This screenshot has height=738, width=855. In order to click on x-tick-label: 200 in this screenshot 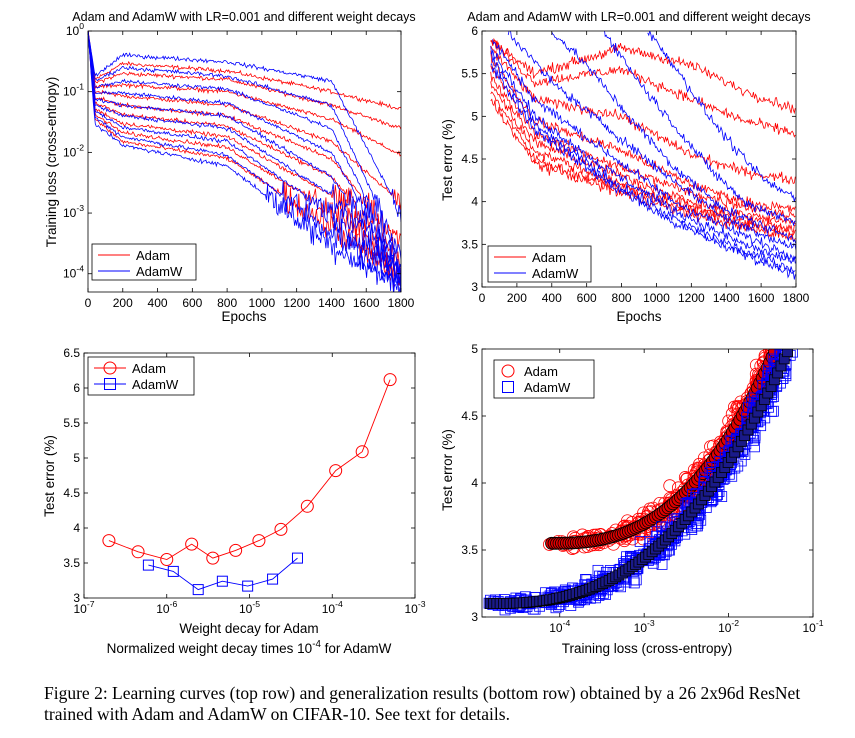, I will do `click(517, 298)`.